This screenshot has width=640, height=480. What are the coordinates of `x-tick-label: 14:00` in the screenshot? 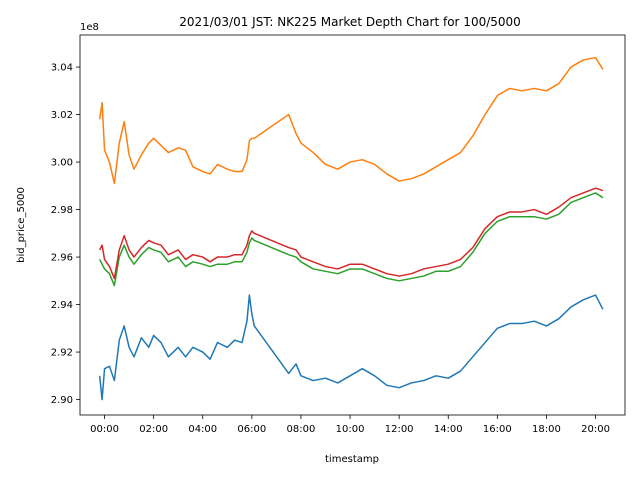 It's located at (448, 429).